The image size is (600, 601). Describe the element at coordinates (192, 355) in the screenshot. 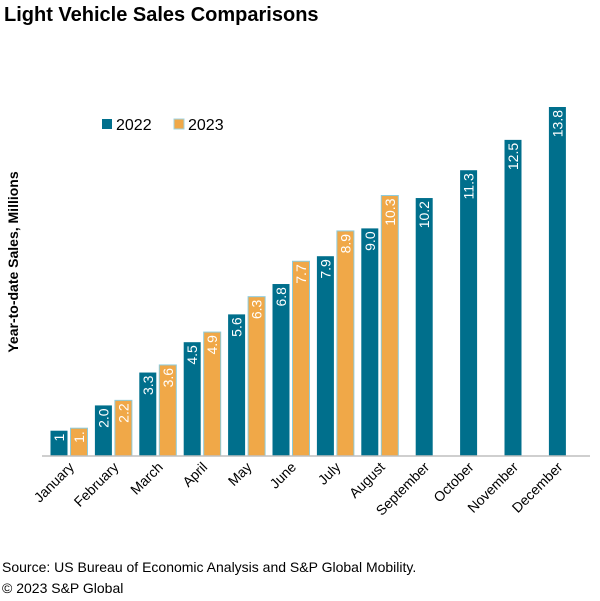

I see `data-label-2022-april: 4.5` at that location.